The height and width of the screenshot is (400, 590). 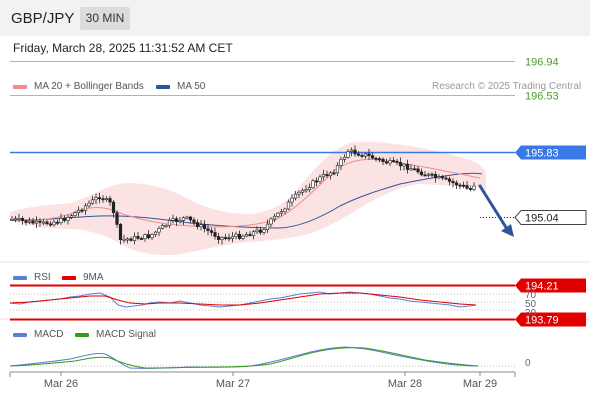 What do you see at coordinates (531, 295) in the screenshot?
I see `rsi-70-label: 70` at bounding box center [531, 295].